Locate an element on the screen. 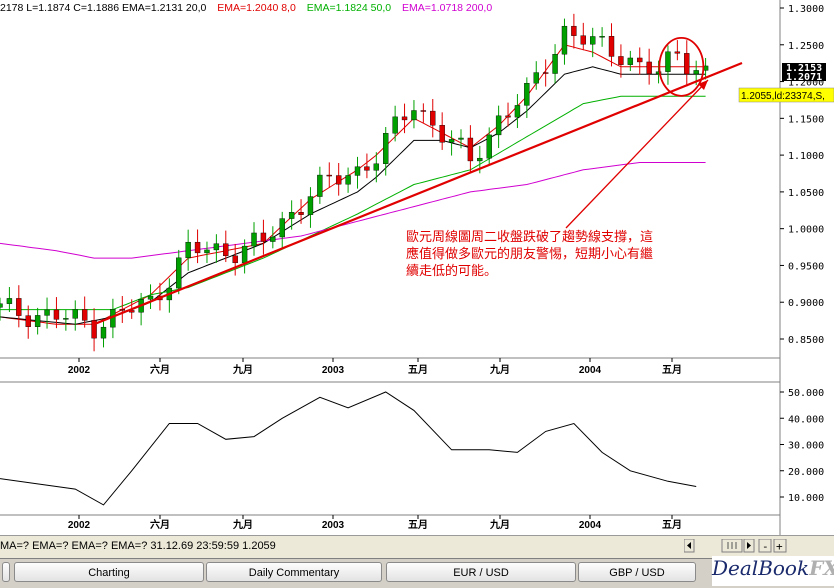 The height and width of the screenshot is (588, 834). plus-icon: + is located at coordinates (779, 546).